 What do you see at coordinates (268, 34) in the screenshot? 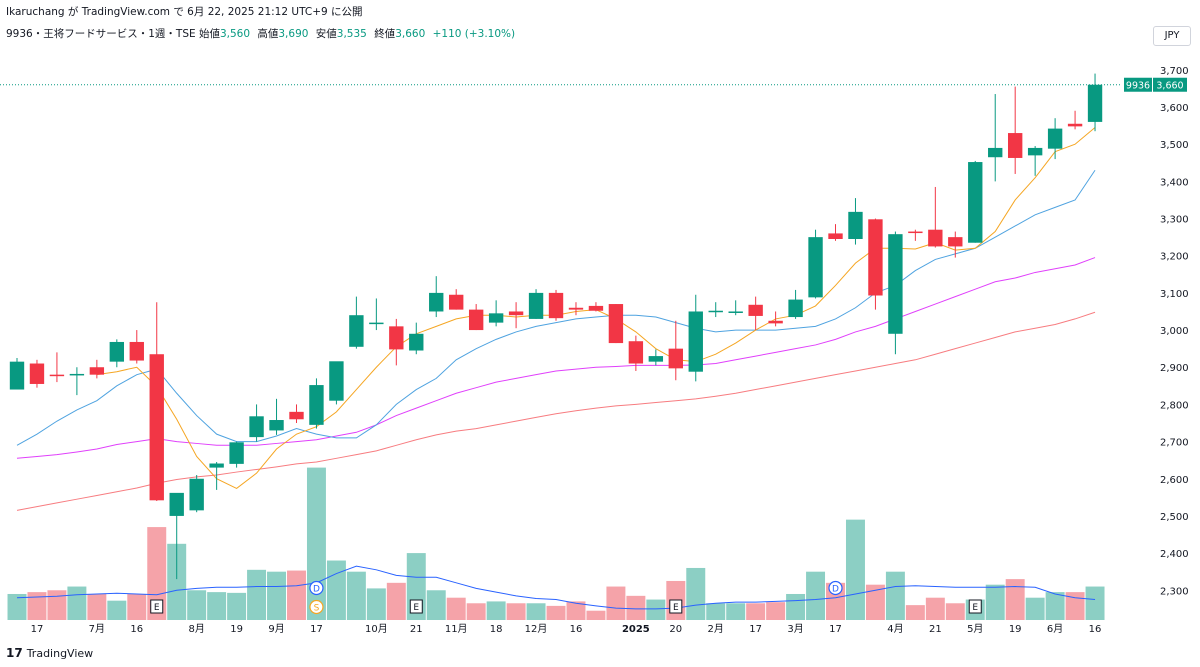
I see `high-label: 高値` at bounding box center [268, 34].